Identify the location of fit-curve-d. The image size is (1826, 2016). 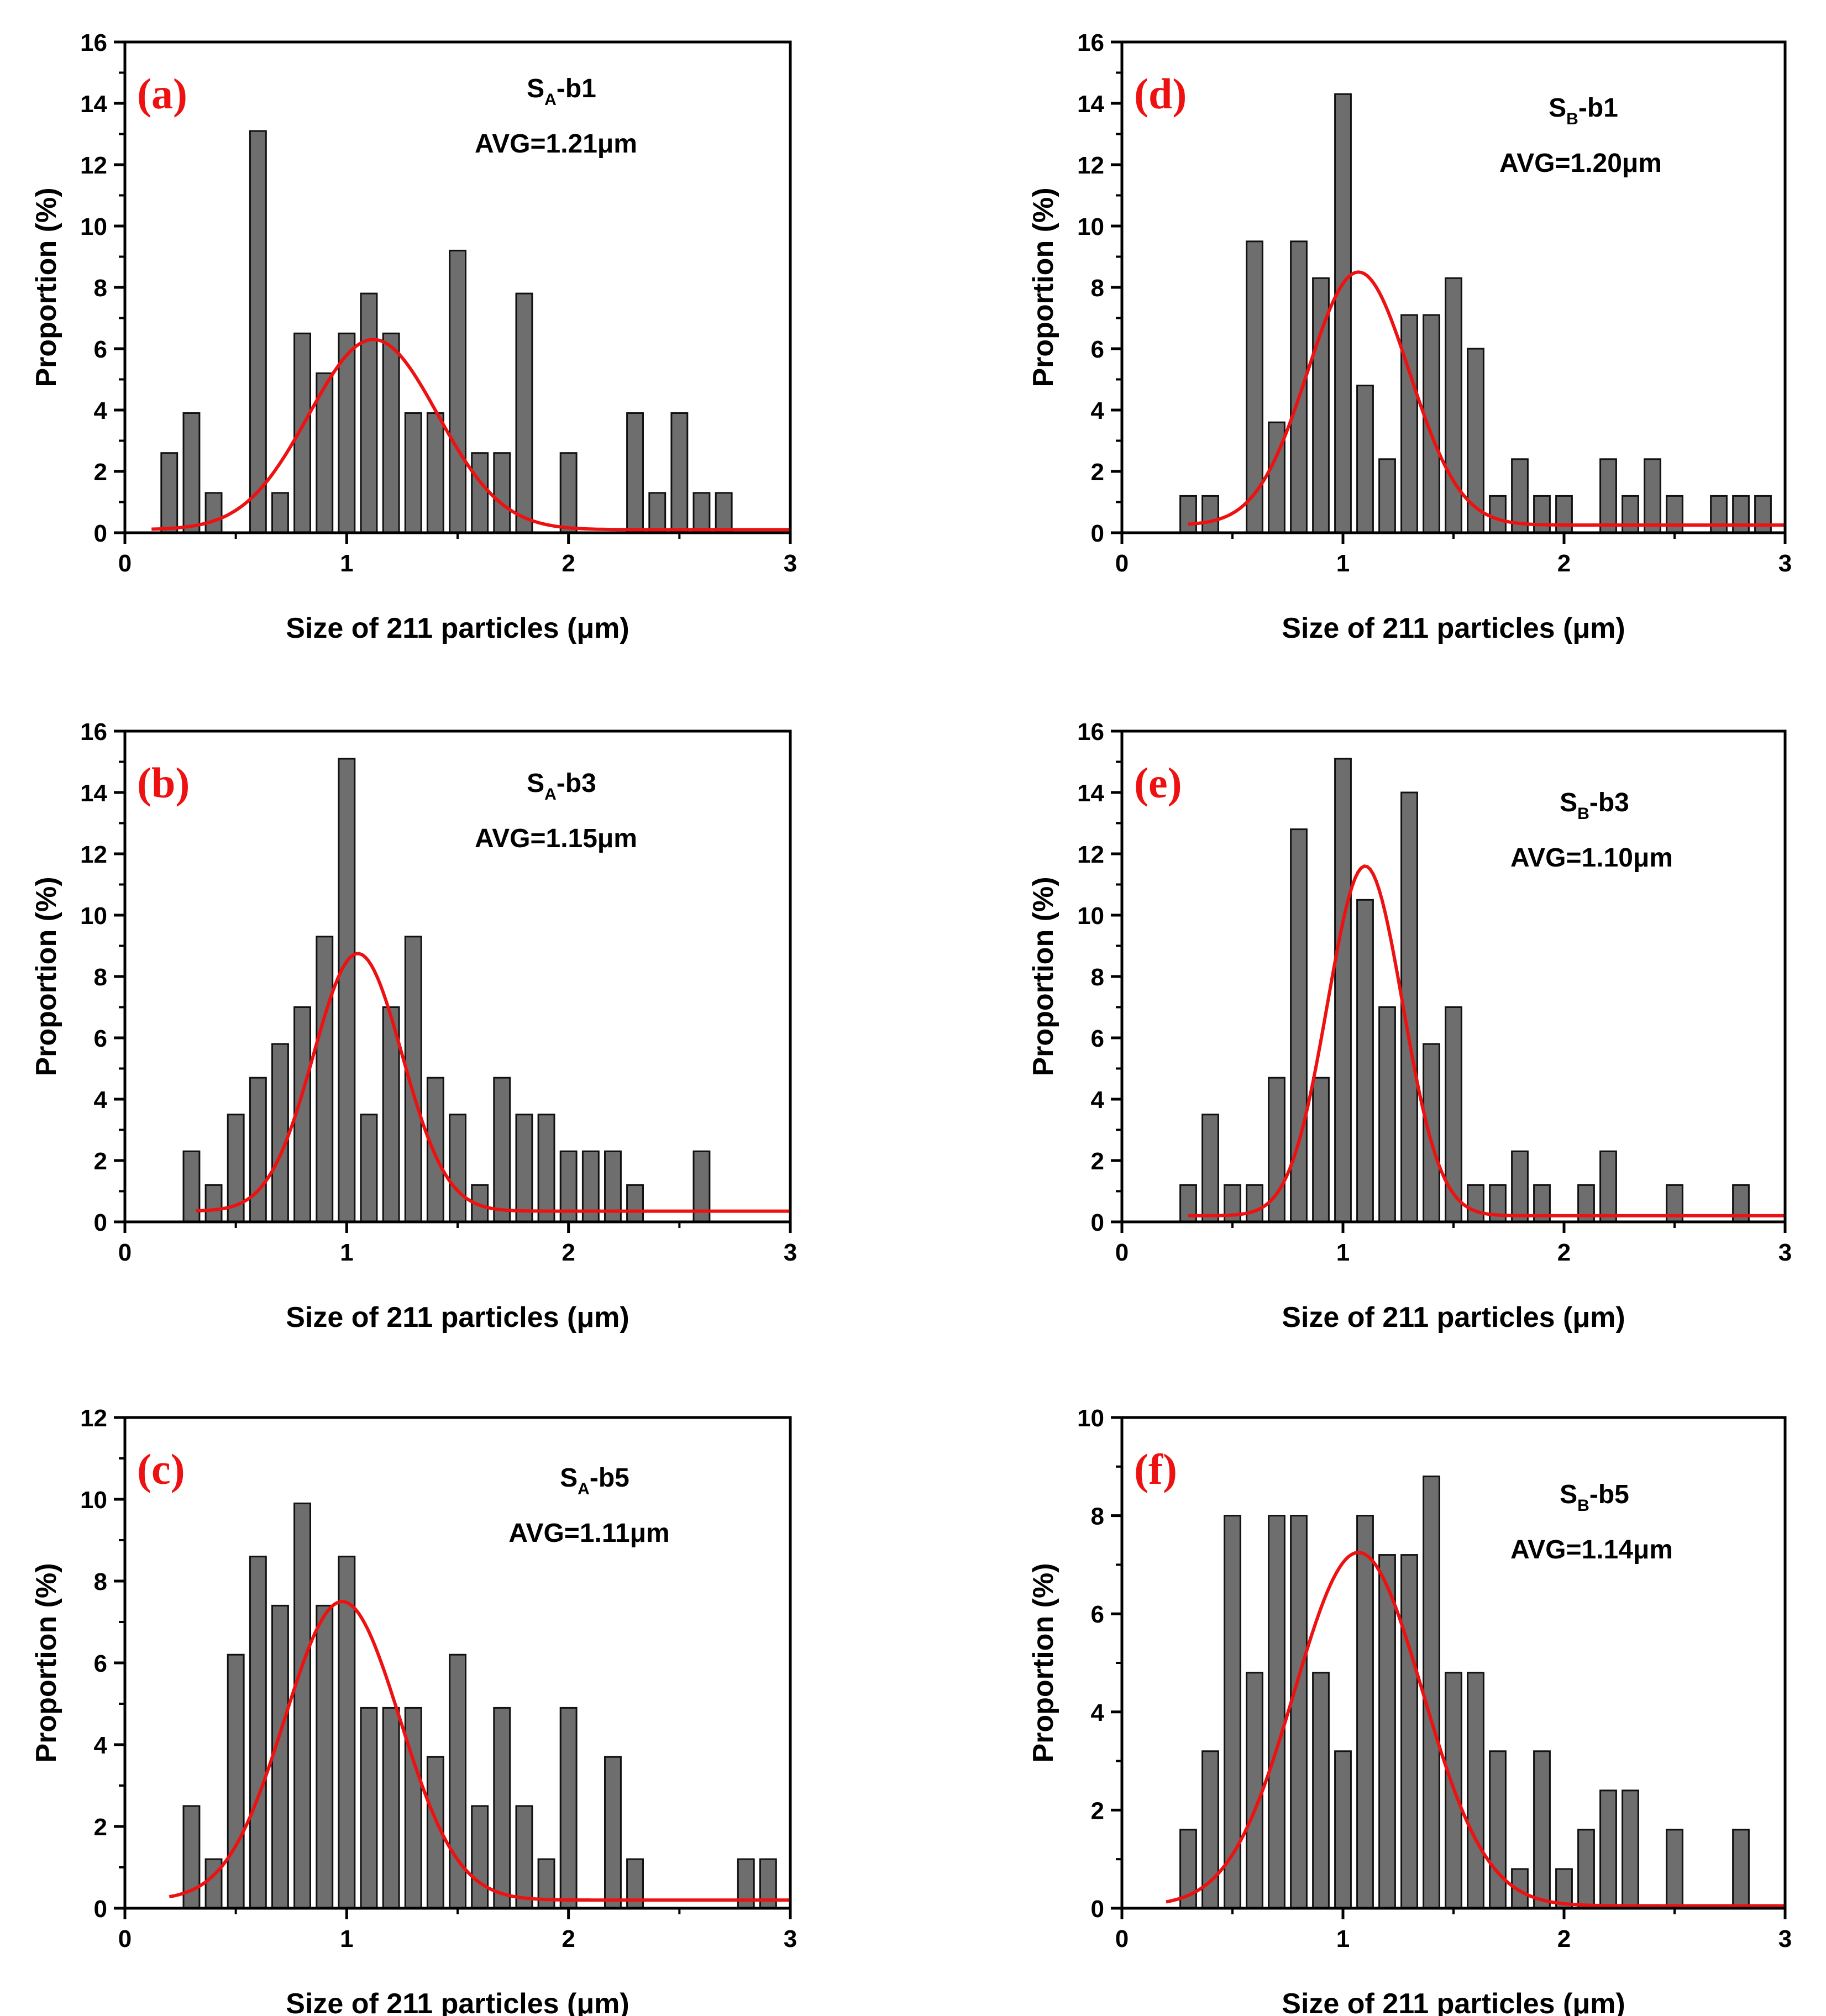
(1487, 398).